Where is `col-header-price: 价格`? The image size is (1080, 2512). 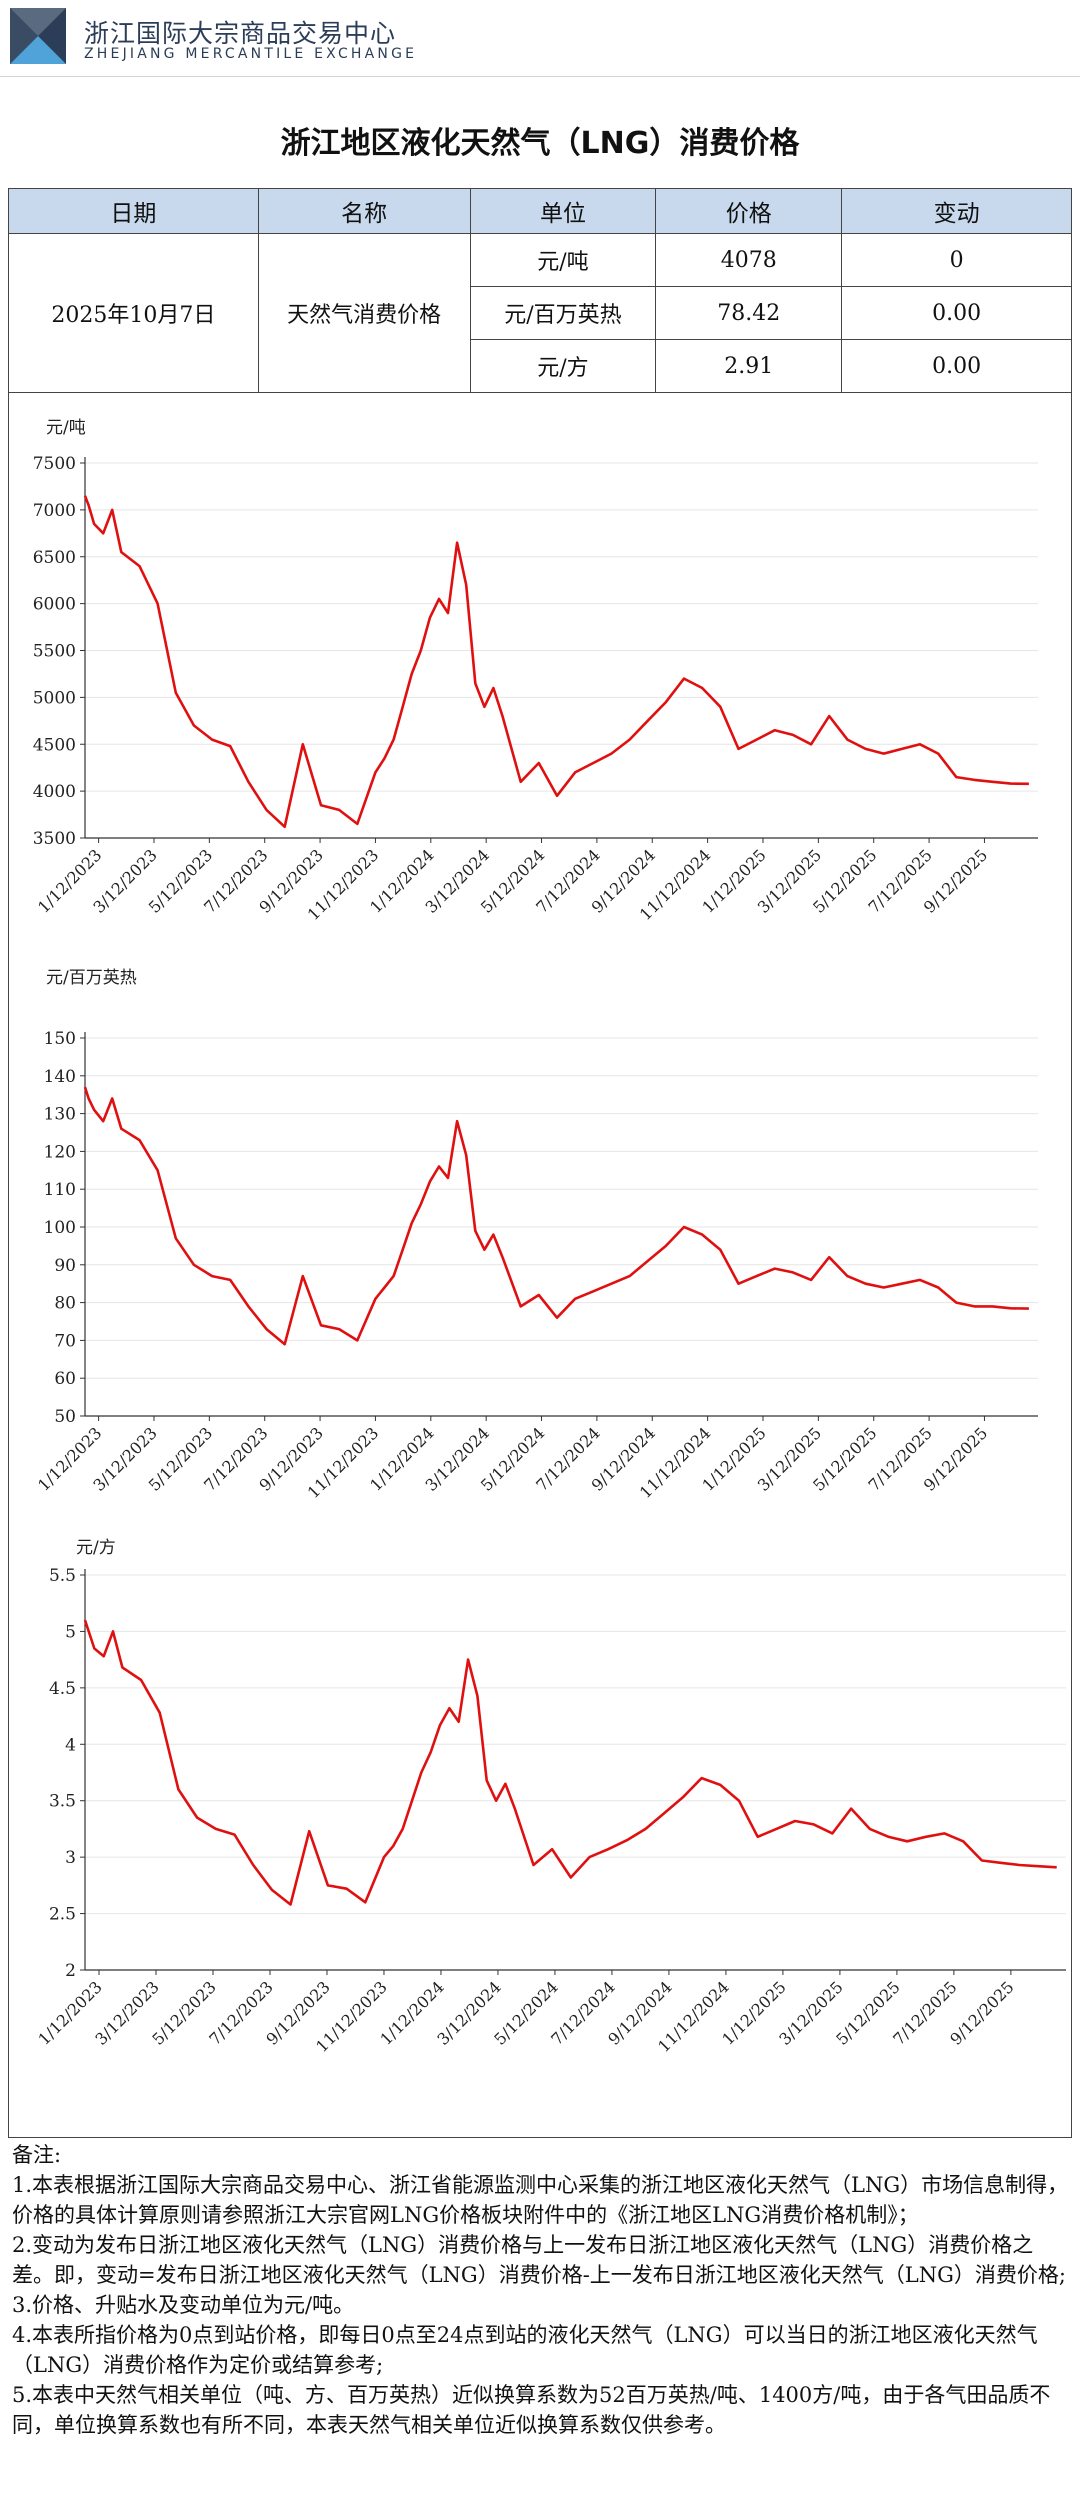
col-header-price: 价格 is located at coordinates (749, 211).